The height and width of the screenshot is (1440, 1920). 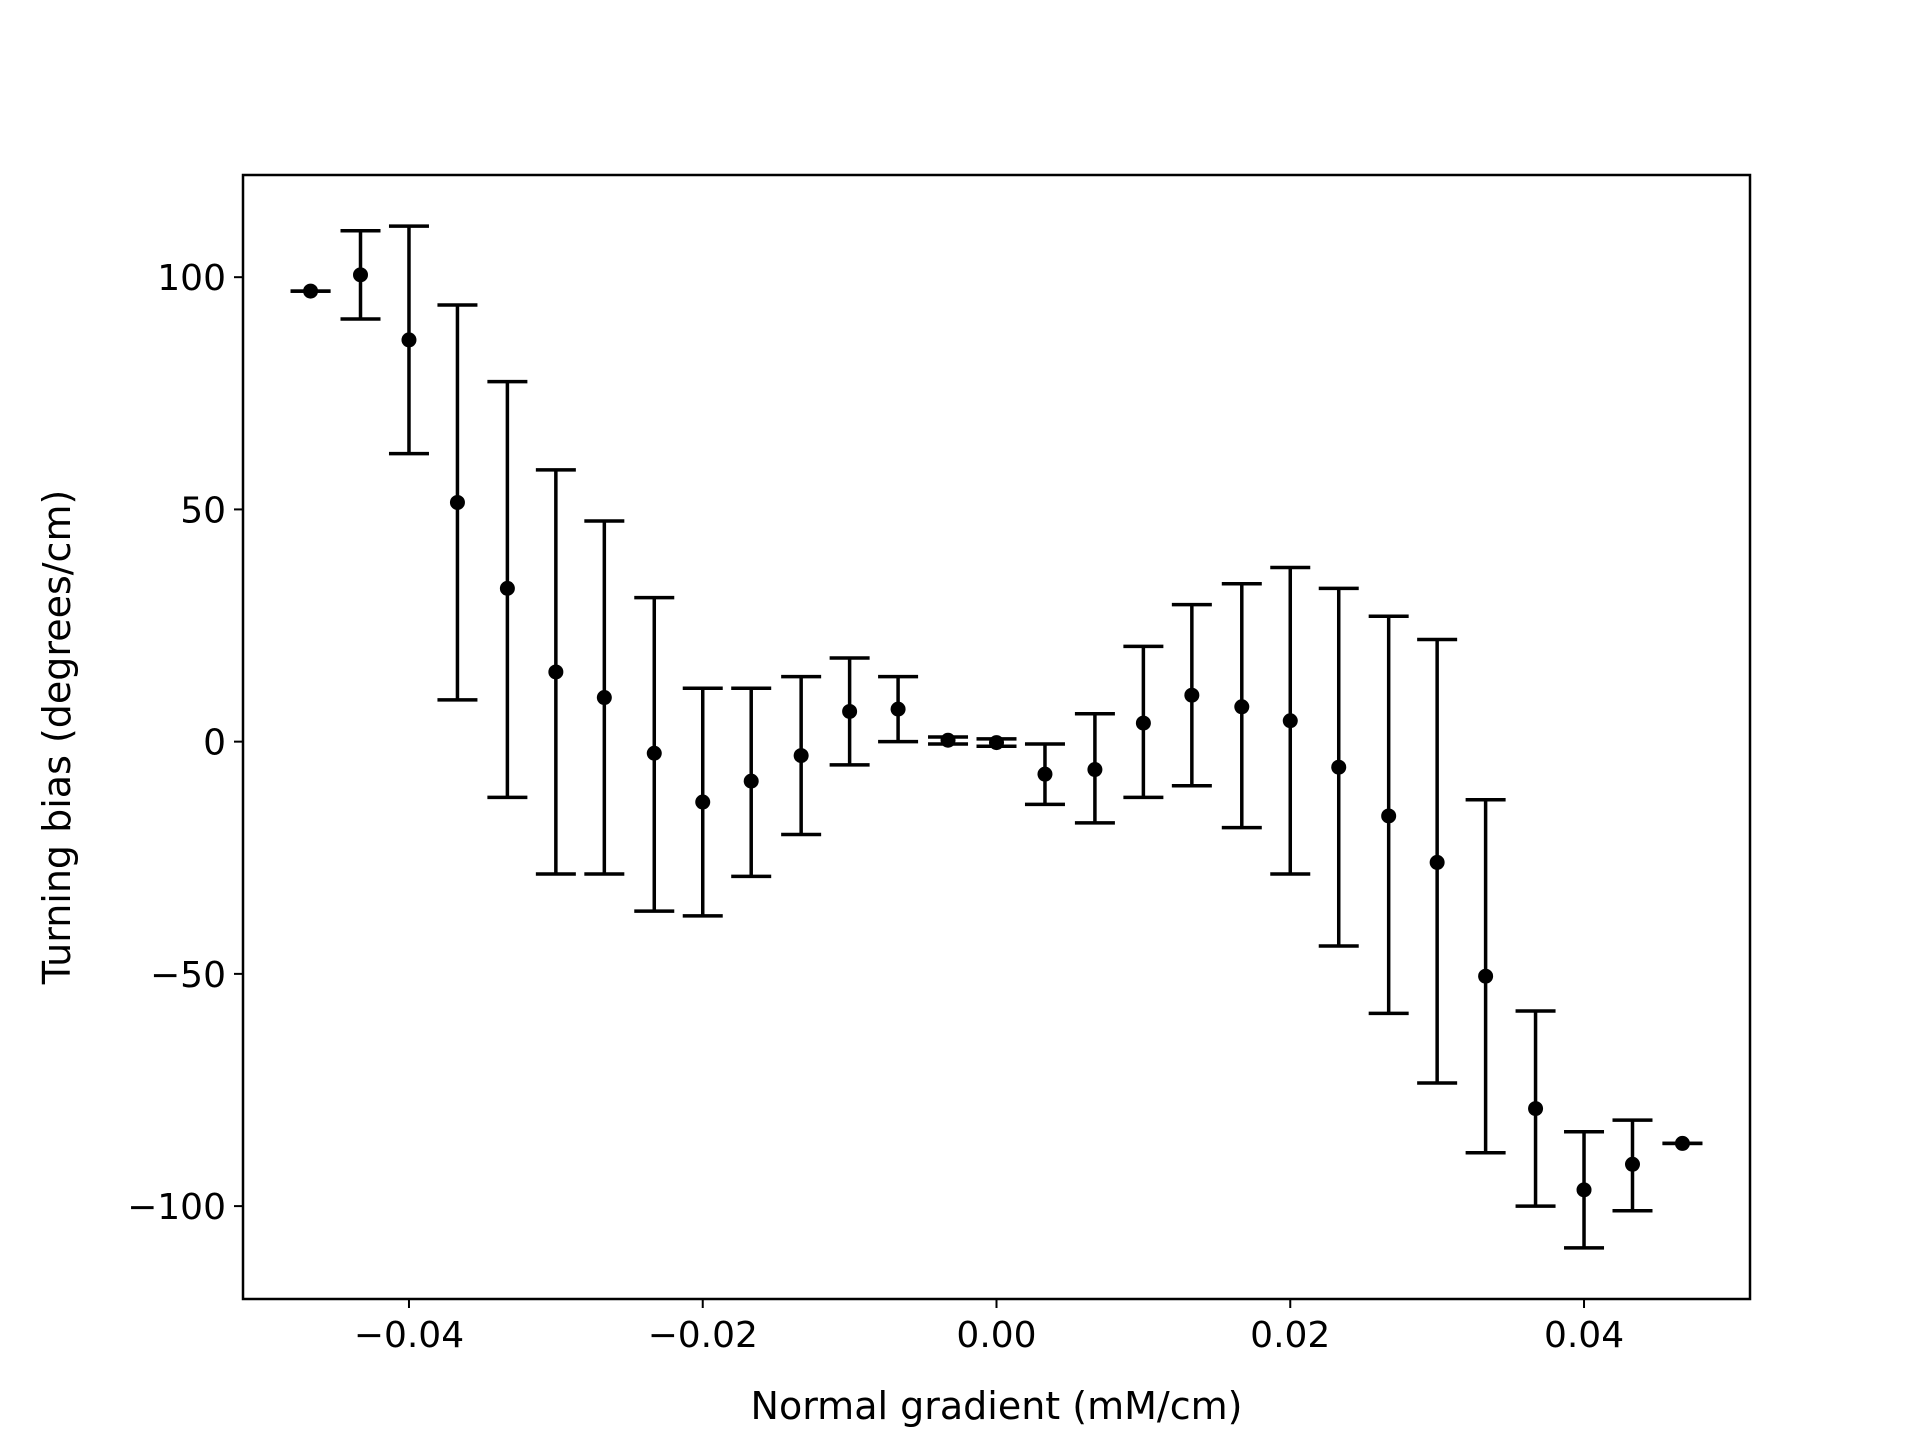 I want to click on x-axis-label: Normal gradient (mM/cm), so click(x=997, y=1406).